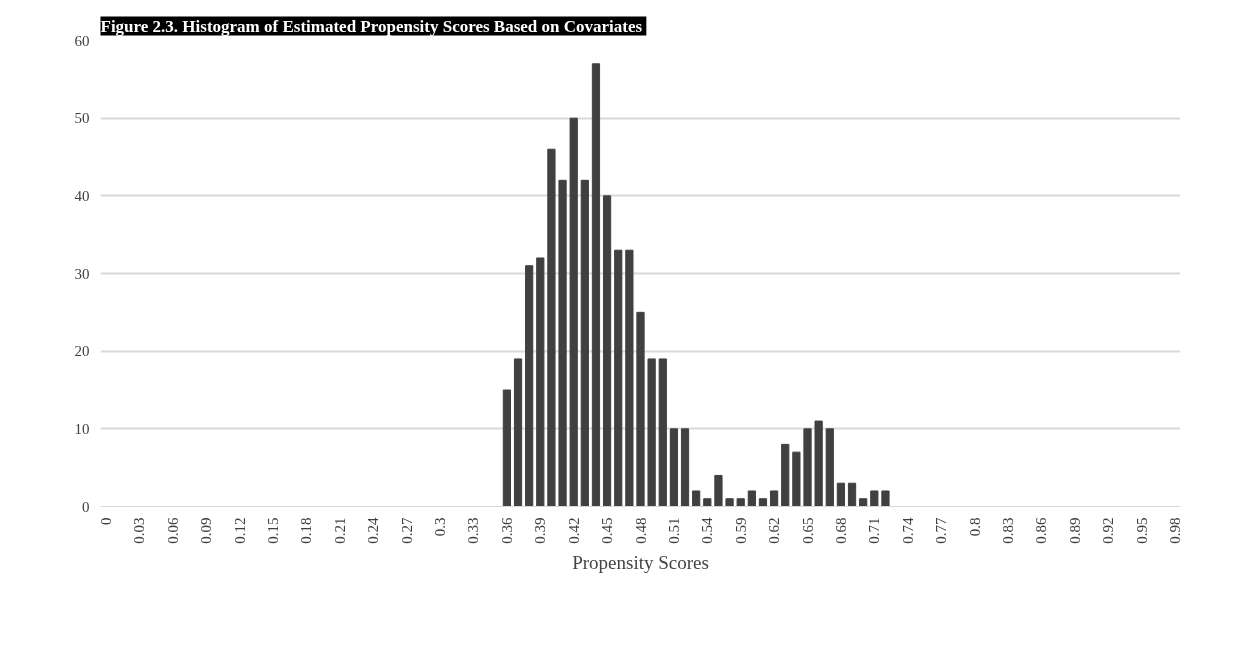  I want to click on x-tick-label: 0.62, so click(774, 530).